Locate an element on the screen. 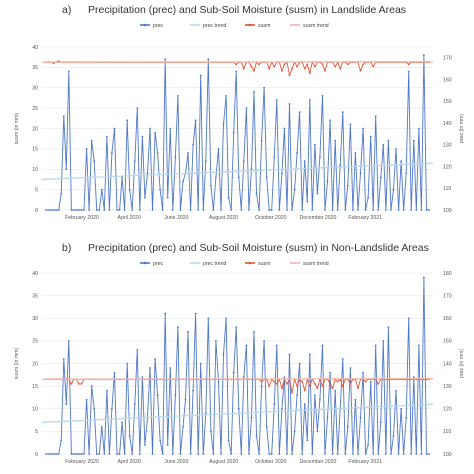 This screenshot has width=474, height=474. legend-label: prec is located at coordinates (158, 26).